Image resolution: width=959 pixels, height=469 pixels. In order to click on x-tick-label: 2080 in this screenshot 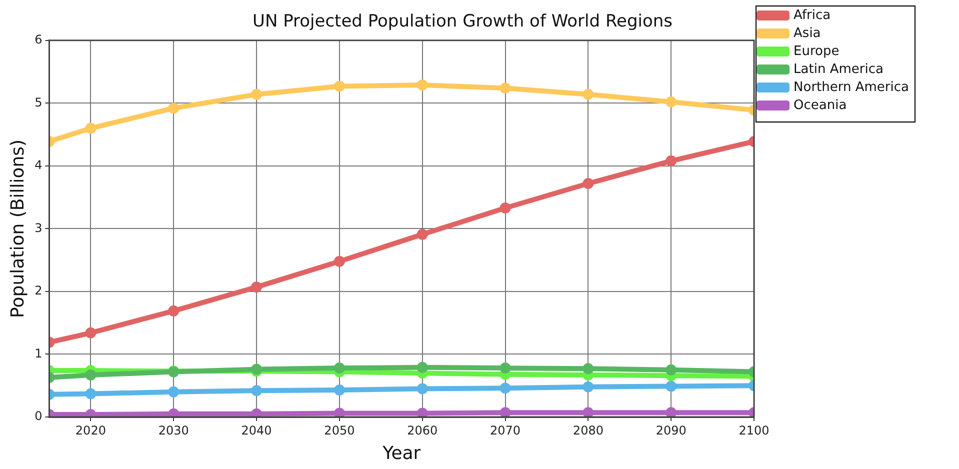, I will do `click(588, 430)`.